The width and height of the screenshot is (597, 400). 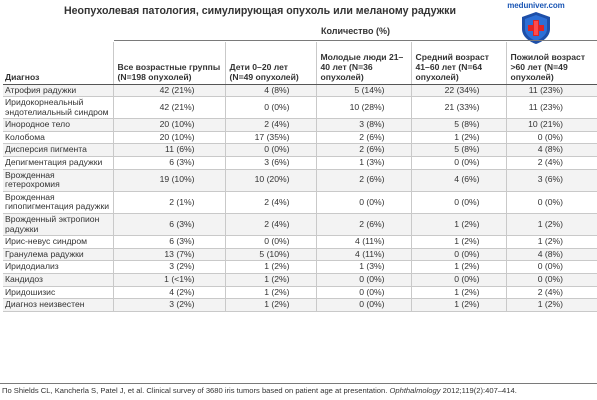 What do you see at coordinates (536, 28) in the screenshot?
I see `medical-shield-icon` at bounding box center [536, 28].